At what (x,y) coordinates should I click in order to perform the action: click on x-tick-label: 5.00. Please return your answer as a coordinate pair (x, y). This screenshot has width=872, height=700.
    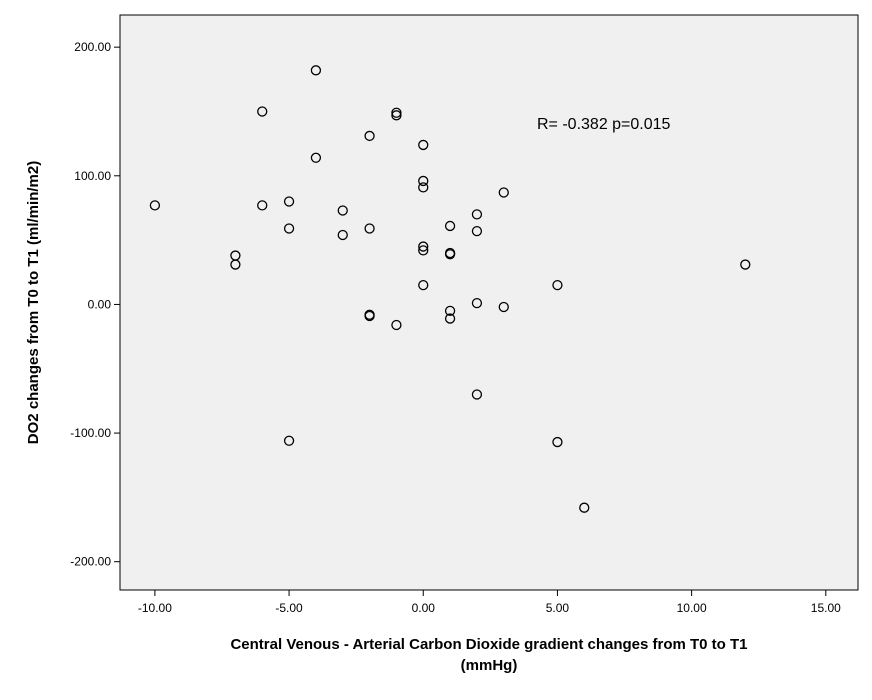
    Looking at the image, I should click on (558, 608).